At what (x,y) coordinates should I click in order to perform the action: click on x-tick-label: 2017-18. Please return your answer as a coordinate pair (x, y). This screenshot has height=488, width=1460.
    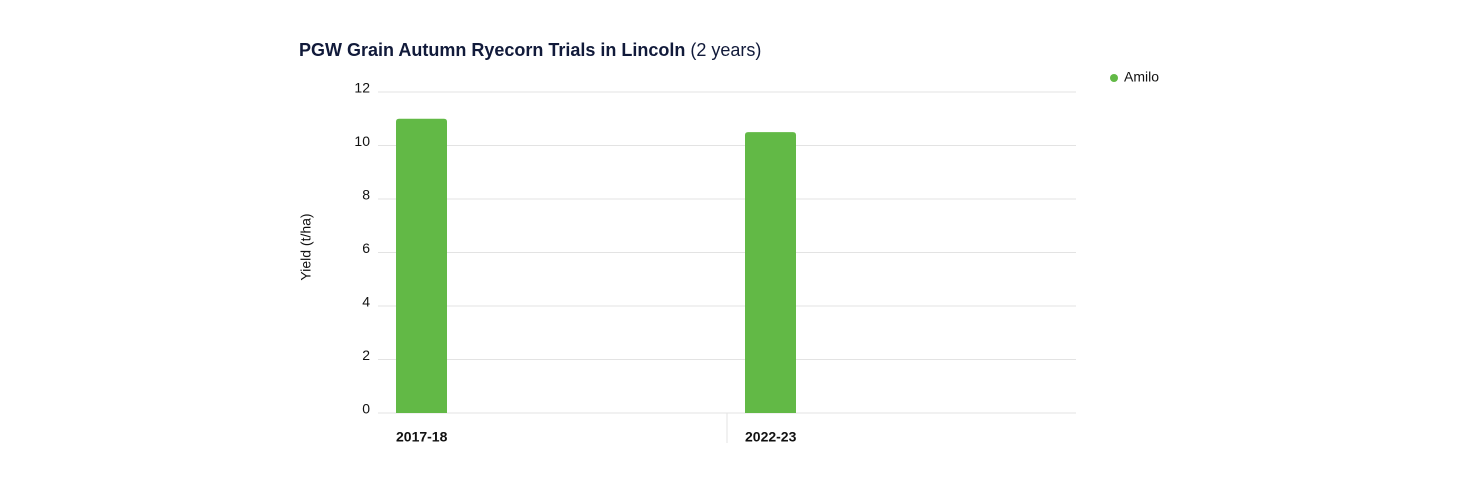
    Looking at the image, I should click on (422, 437).